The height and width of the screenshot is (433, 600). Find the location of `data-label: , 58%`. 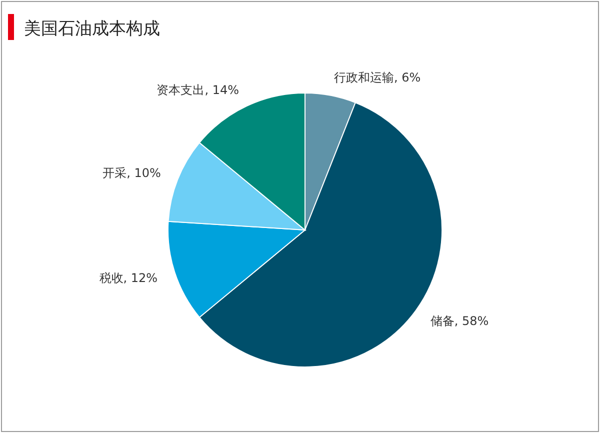

data-label: , 58% is located at coordinates (471, 321).